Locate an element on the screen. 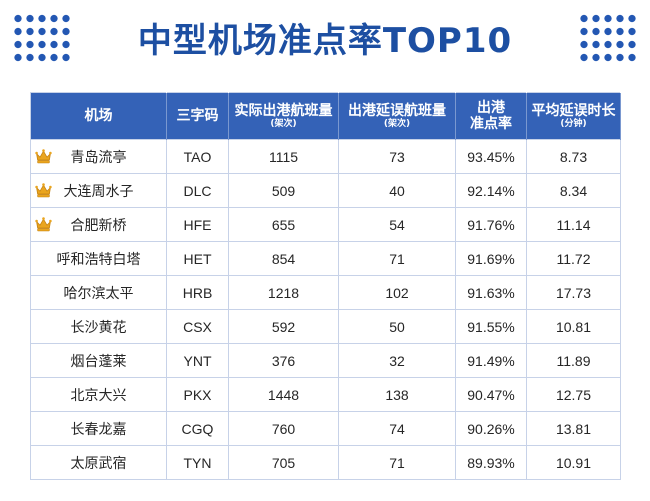 Image resolution: width=650 pixels, height=501 pixels. avg-delay-value: 11.14 is located at coordinates (573, 224).